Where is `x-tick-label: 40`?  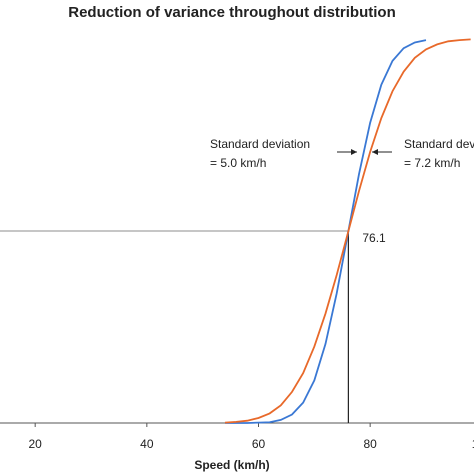
x-tick-label: 40 is located at coordinates (147, 444).